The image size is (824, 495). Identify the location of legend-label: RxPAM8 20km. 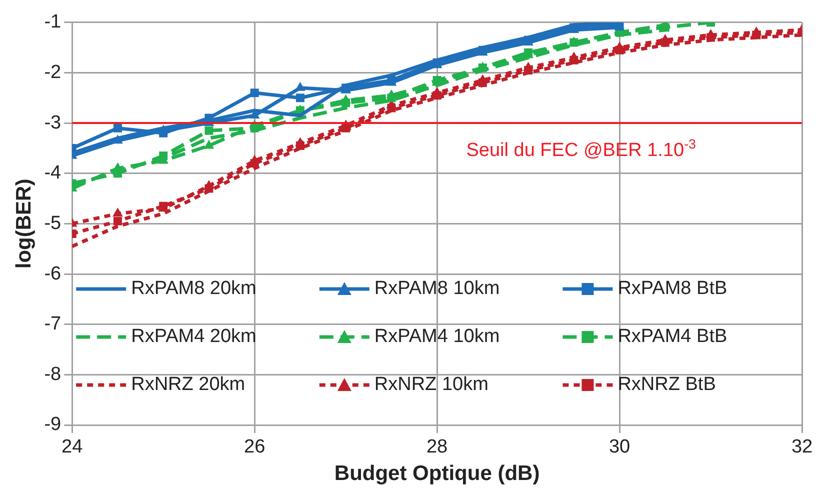
(193, 289).